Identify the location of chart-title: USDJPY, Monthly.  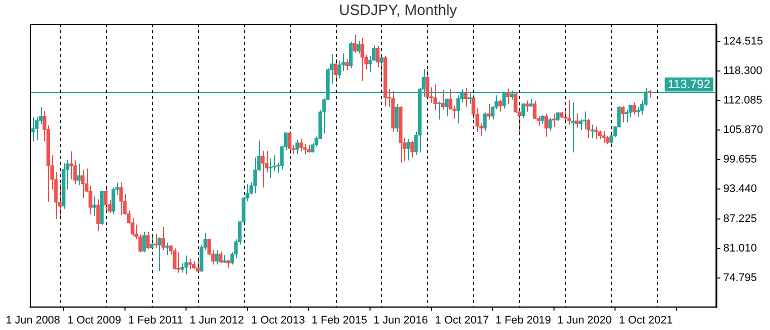
(398, 11).